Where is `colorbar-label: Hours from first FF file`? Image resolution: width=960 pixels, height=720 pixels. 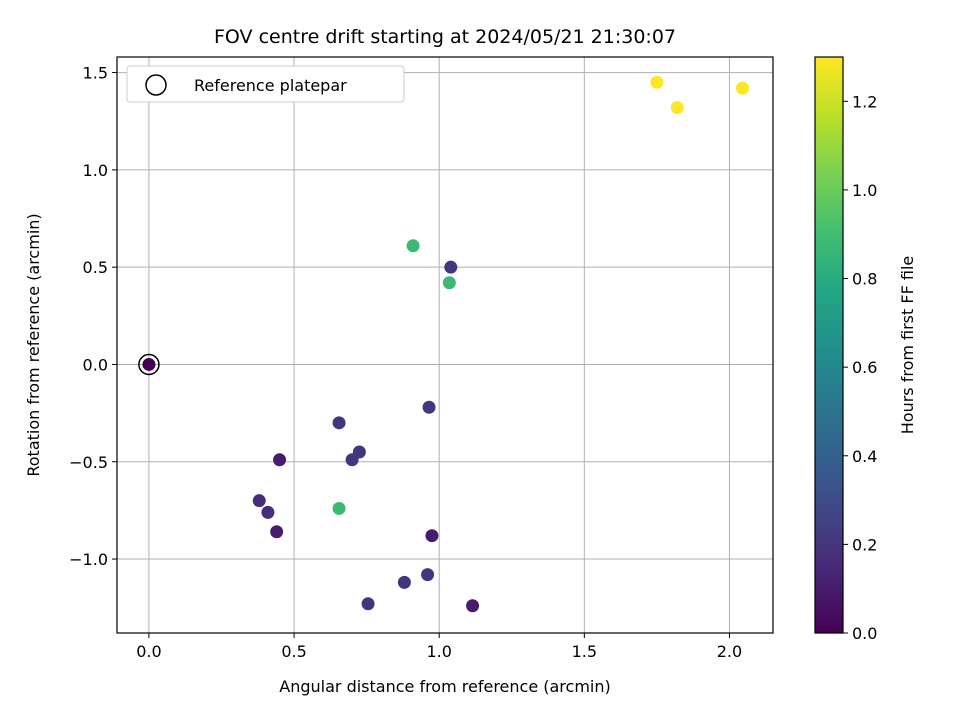
colorbar-label: Hours from first FF file is located at coordinates (907, 345).